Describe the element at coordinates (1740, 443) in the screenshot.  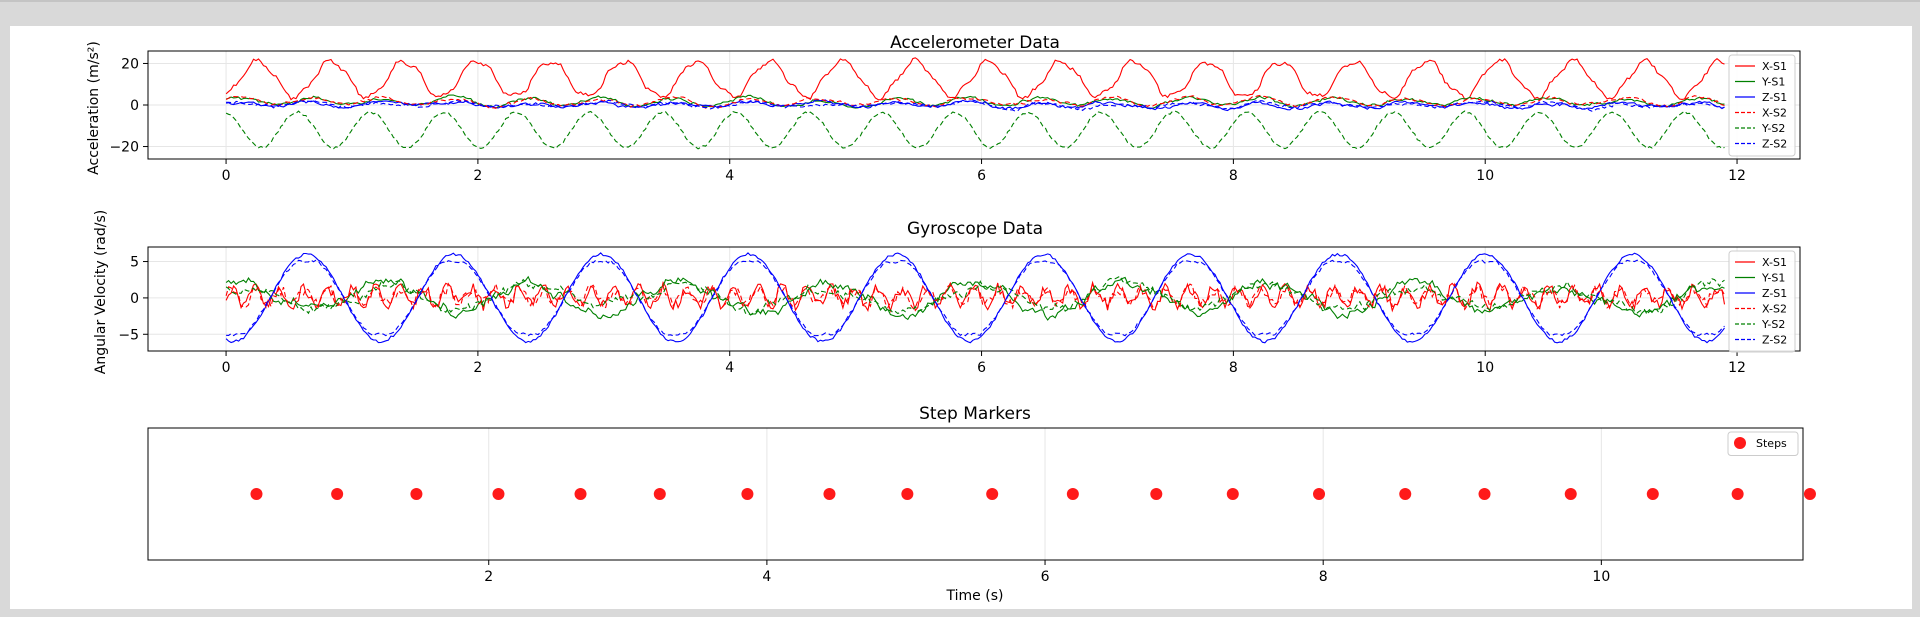
I see `legend-swatch` at that location.